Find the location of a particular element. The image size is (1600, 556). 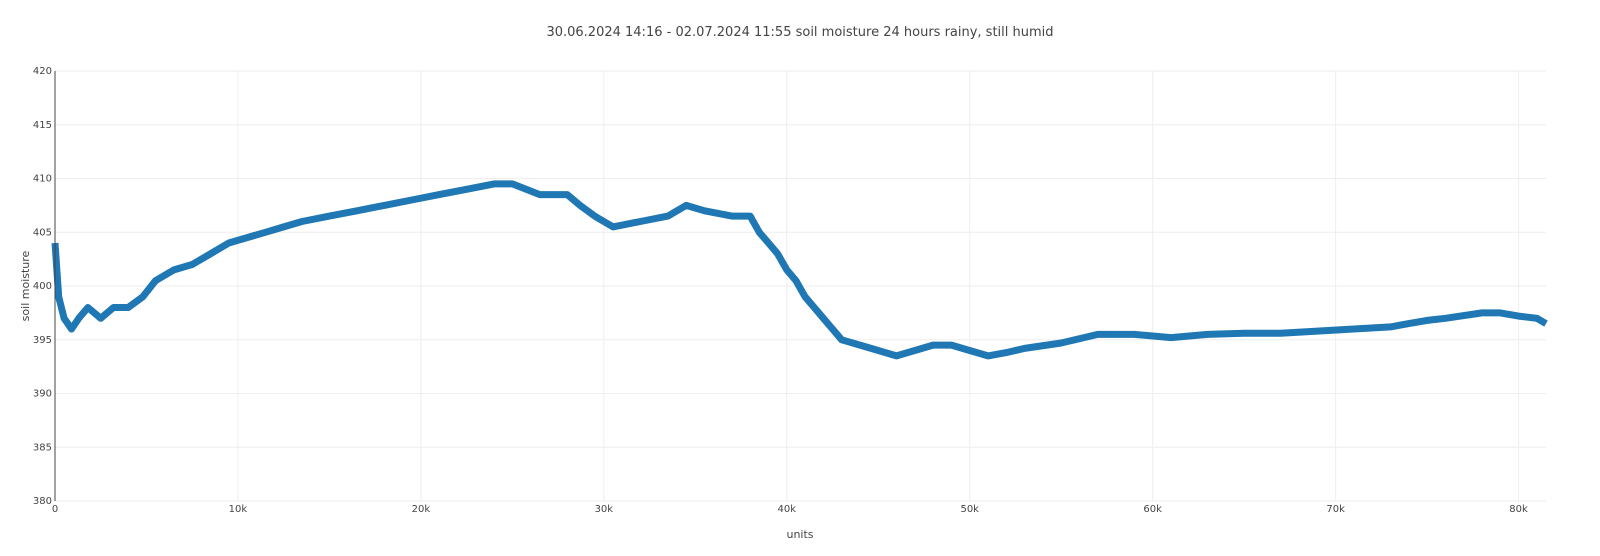

y-axis-title: soil moisture is located at coordinates (25, 285).